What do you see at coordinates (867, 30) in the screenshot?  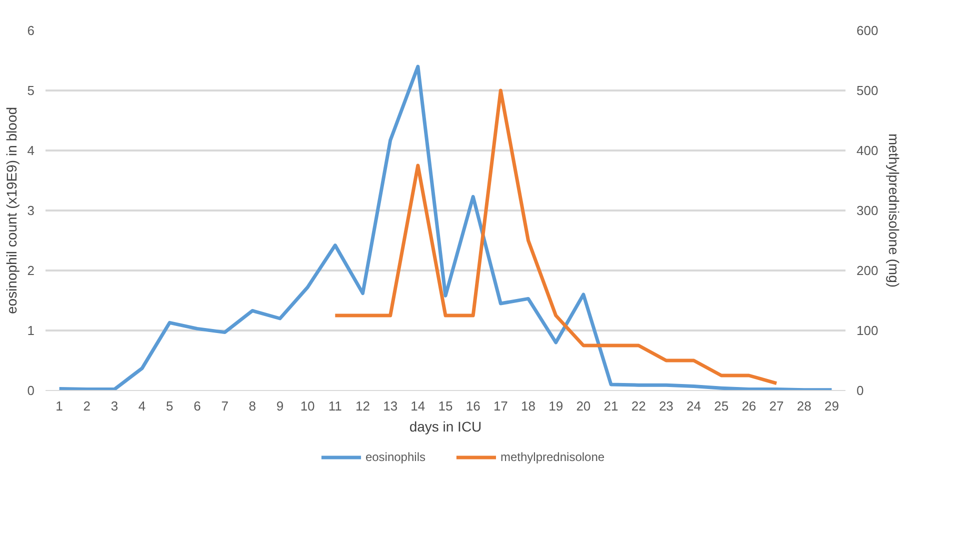 I see `y2-tick-label: 600` at bounding box center [867, 30].